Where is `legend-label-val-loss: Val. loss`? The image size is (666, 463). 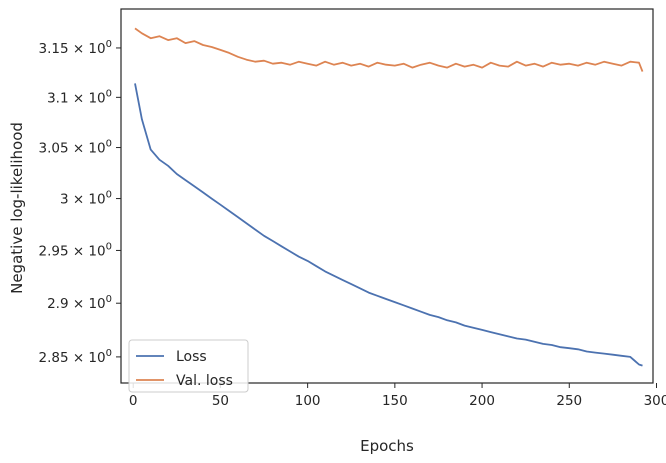
legend-label-val-loss: Val. loss is located at coordinates (204, 381).